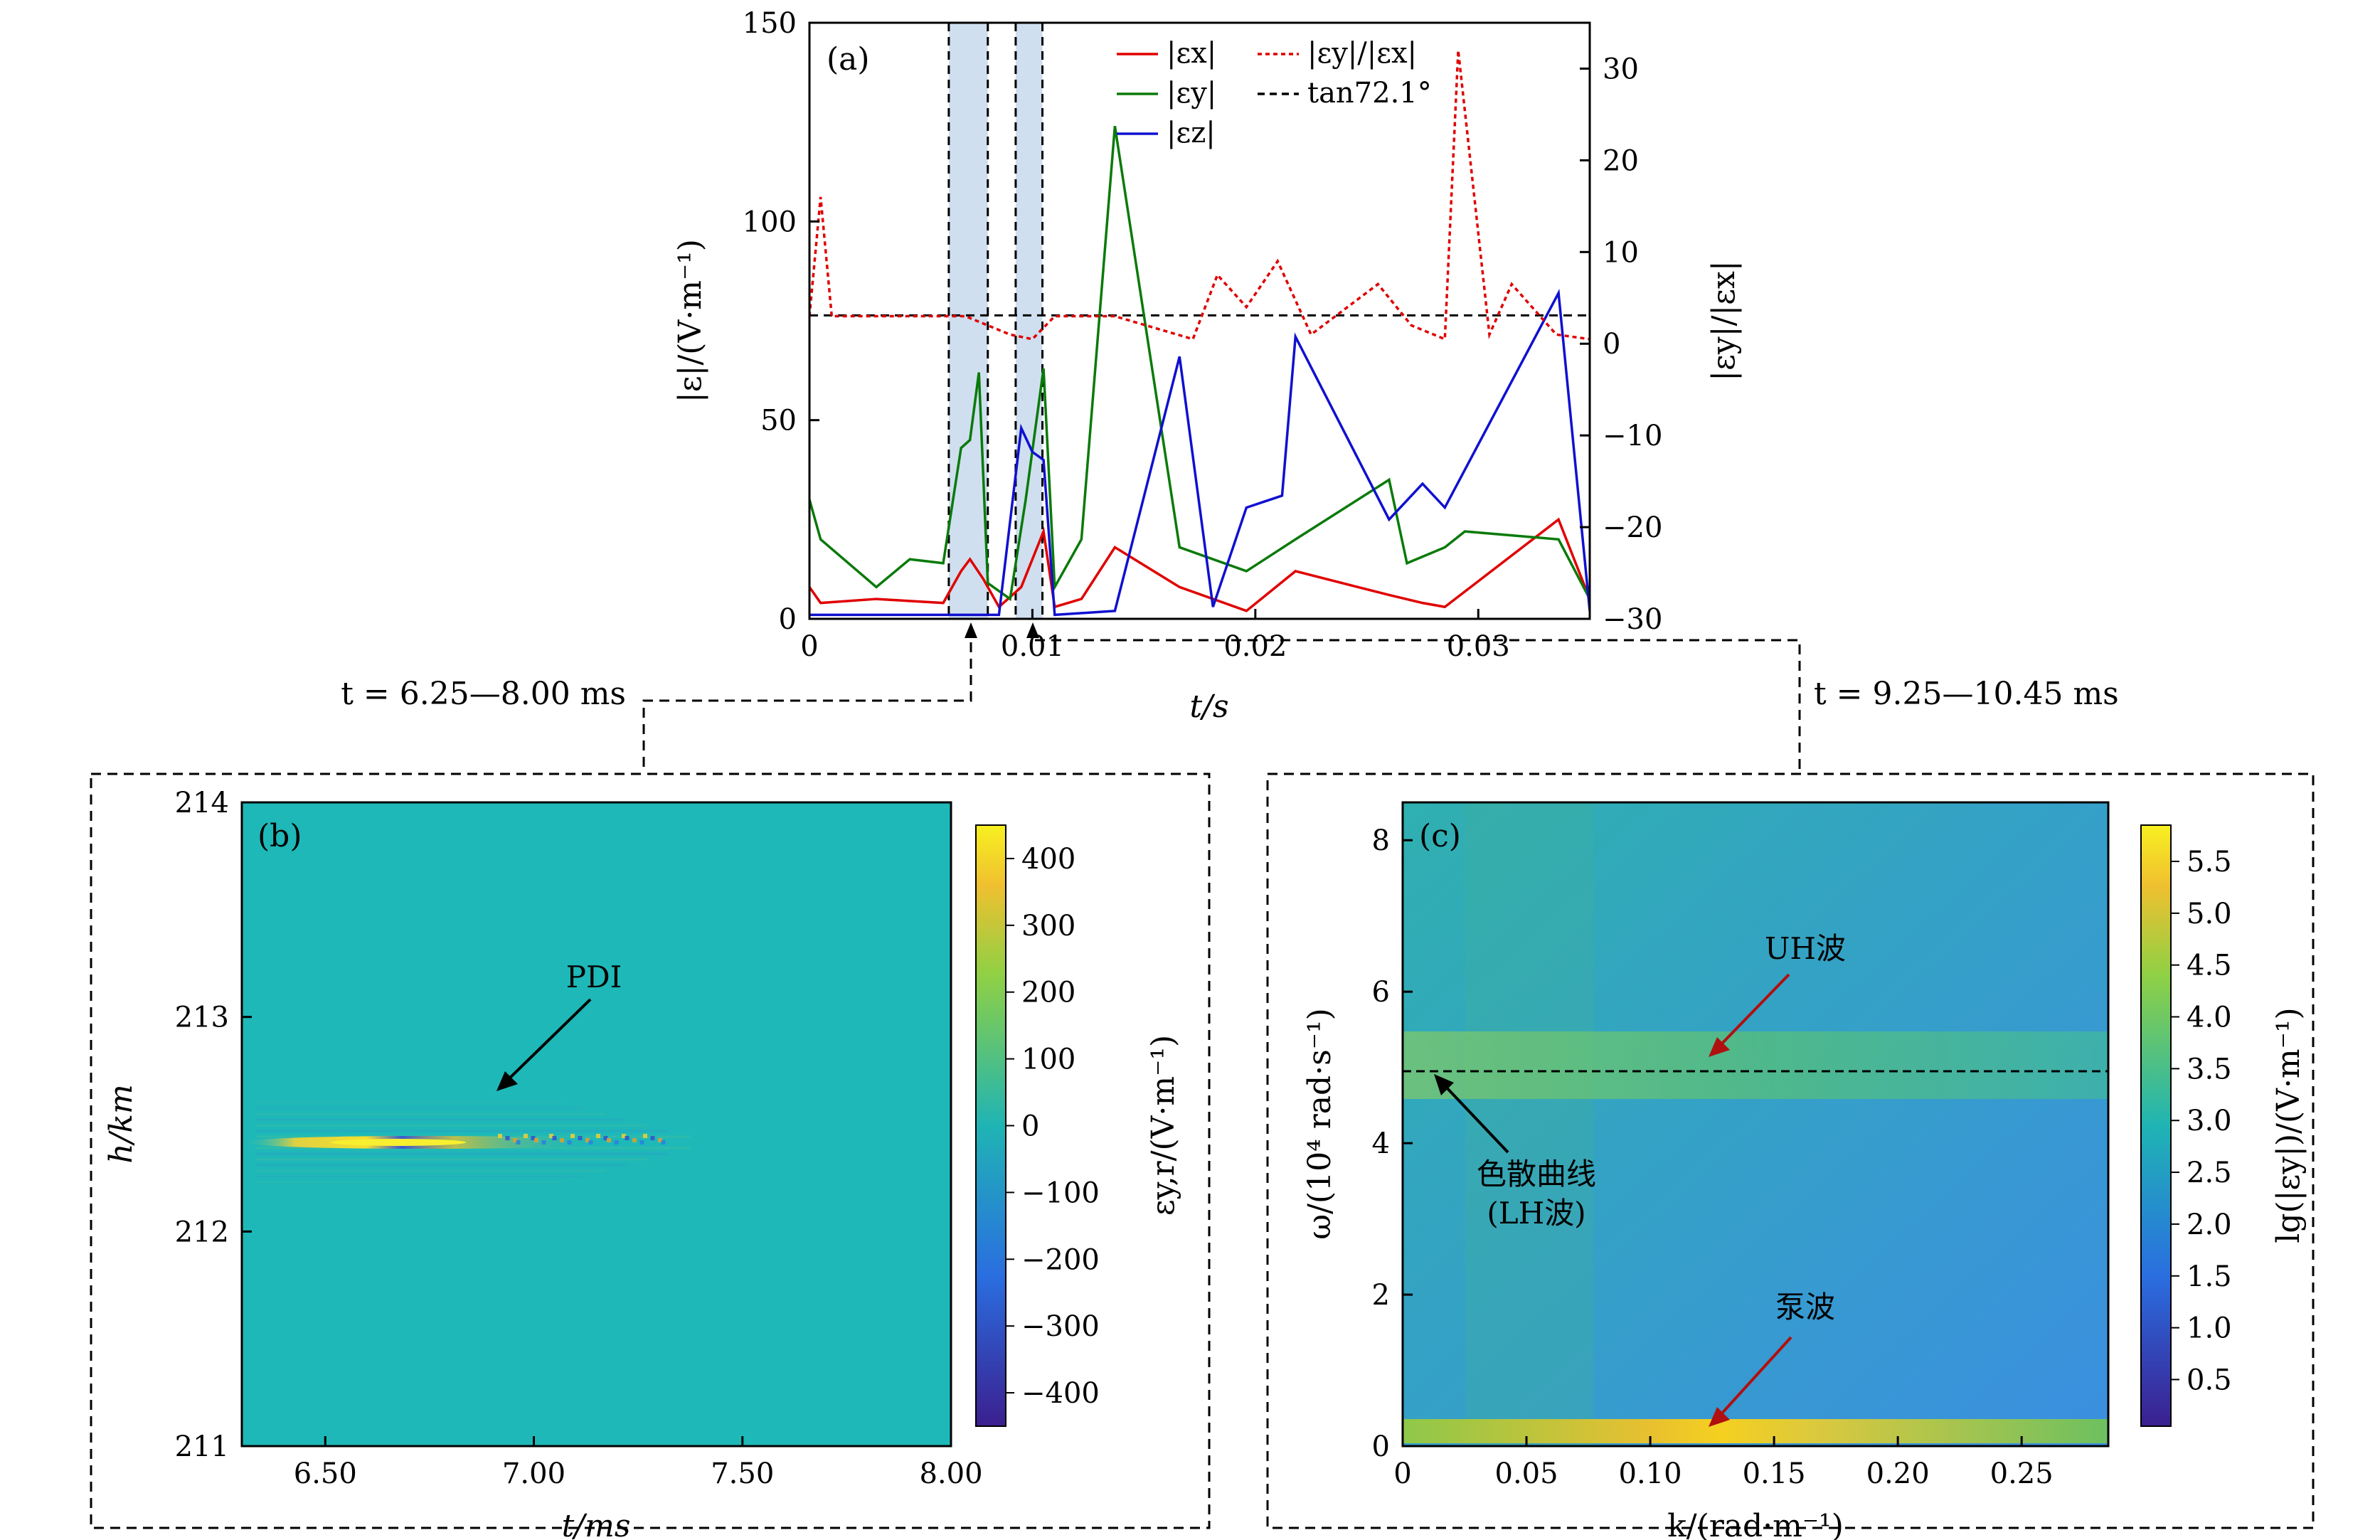 The image size is (2380, 1540). Describe the element at coordinates (2209, 1225) in the screenshot. I see `c-cbar-tick-label: 2.0` at that location.